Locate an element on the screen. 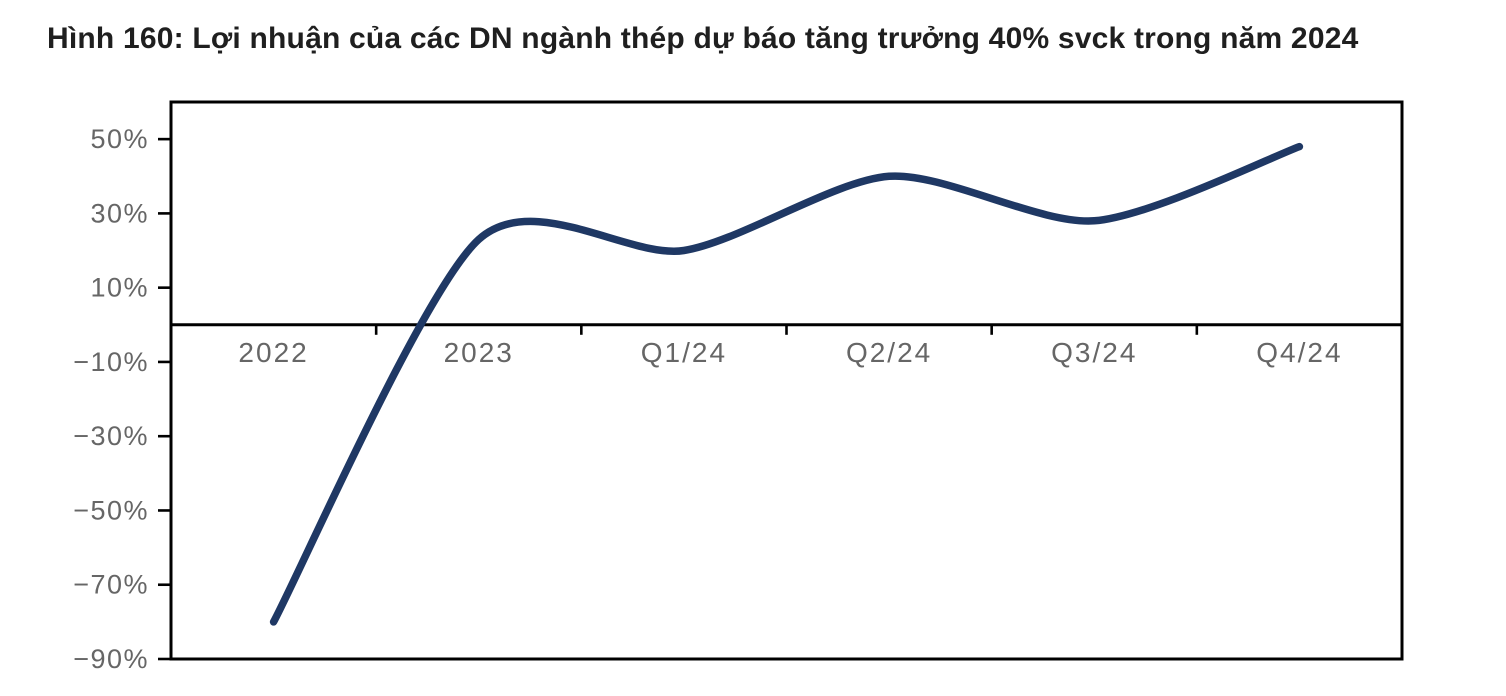 The image size is (1506, 696). y-axis-tick-label: −50% is located at coordinates (111, 510).